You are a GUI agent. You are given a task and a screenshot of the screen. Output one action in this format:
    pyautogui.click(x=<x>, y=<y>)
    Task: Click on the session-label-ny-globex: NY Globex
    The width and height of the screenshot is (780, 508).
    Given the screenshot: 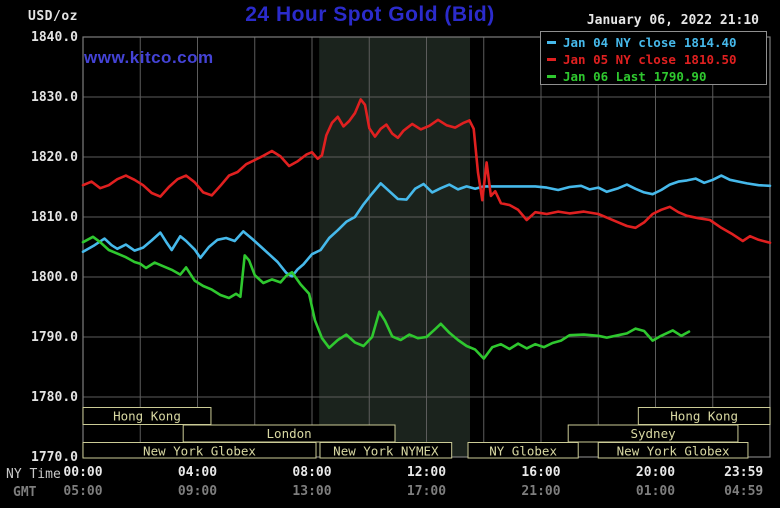 What is the action you would take?
    pyautogui.click(x=523, y=451)
    